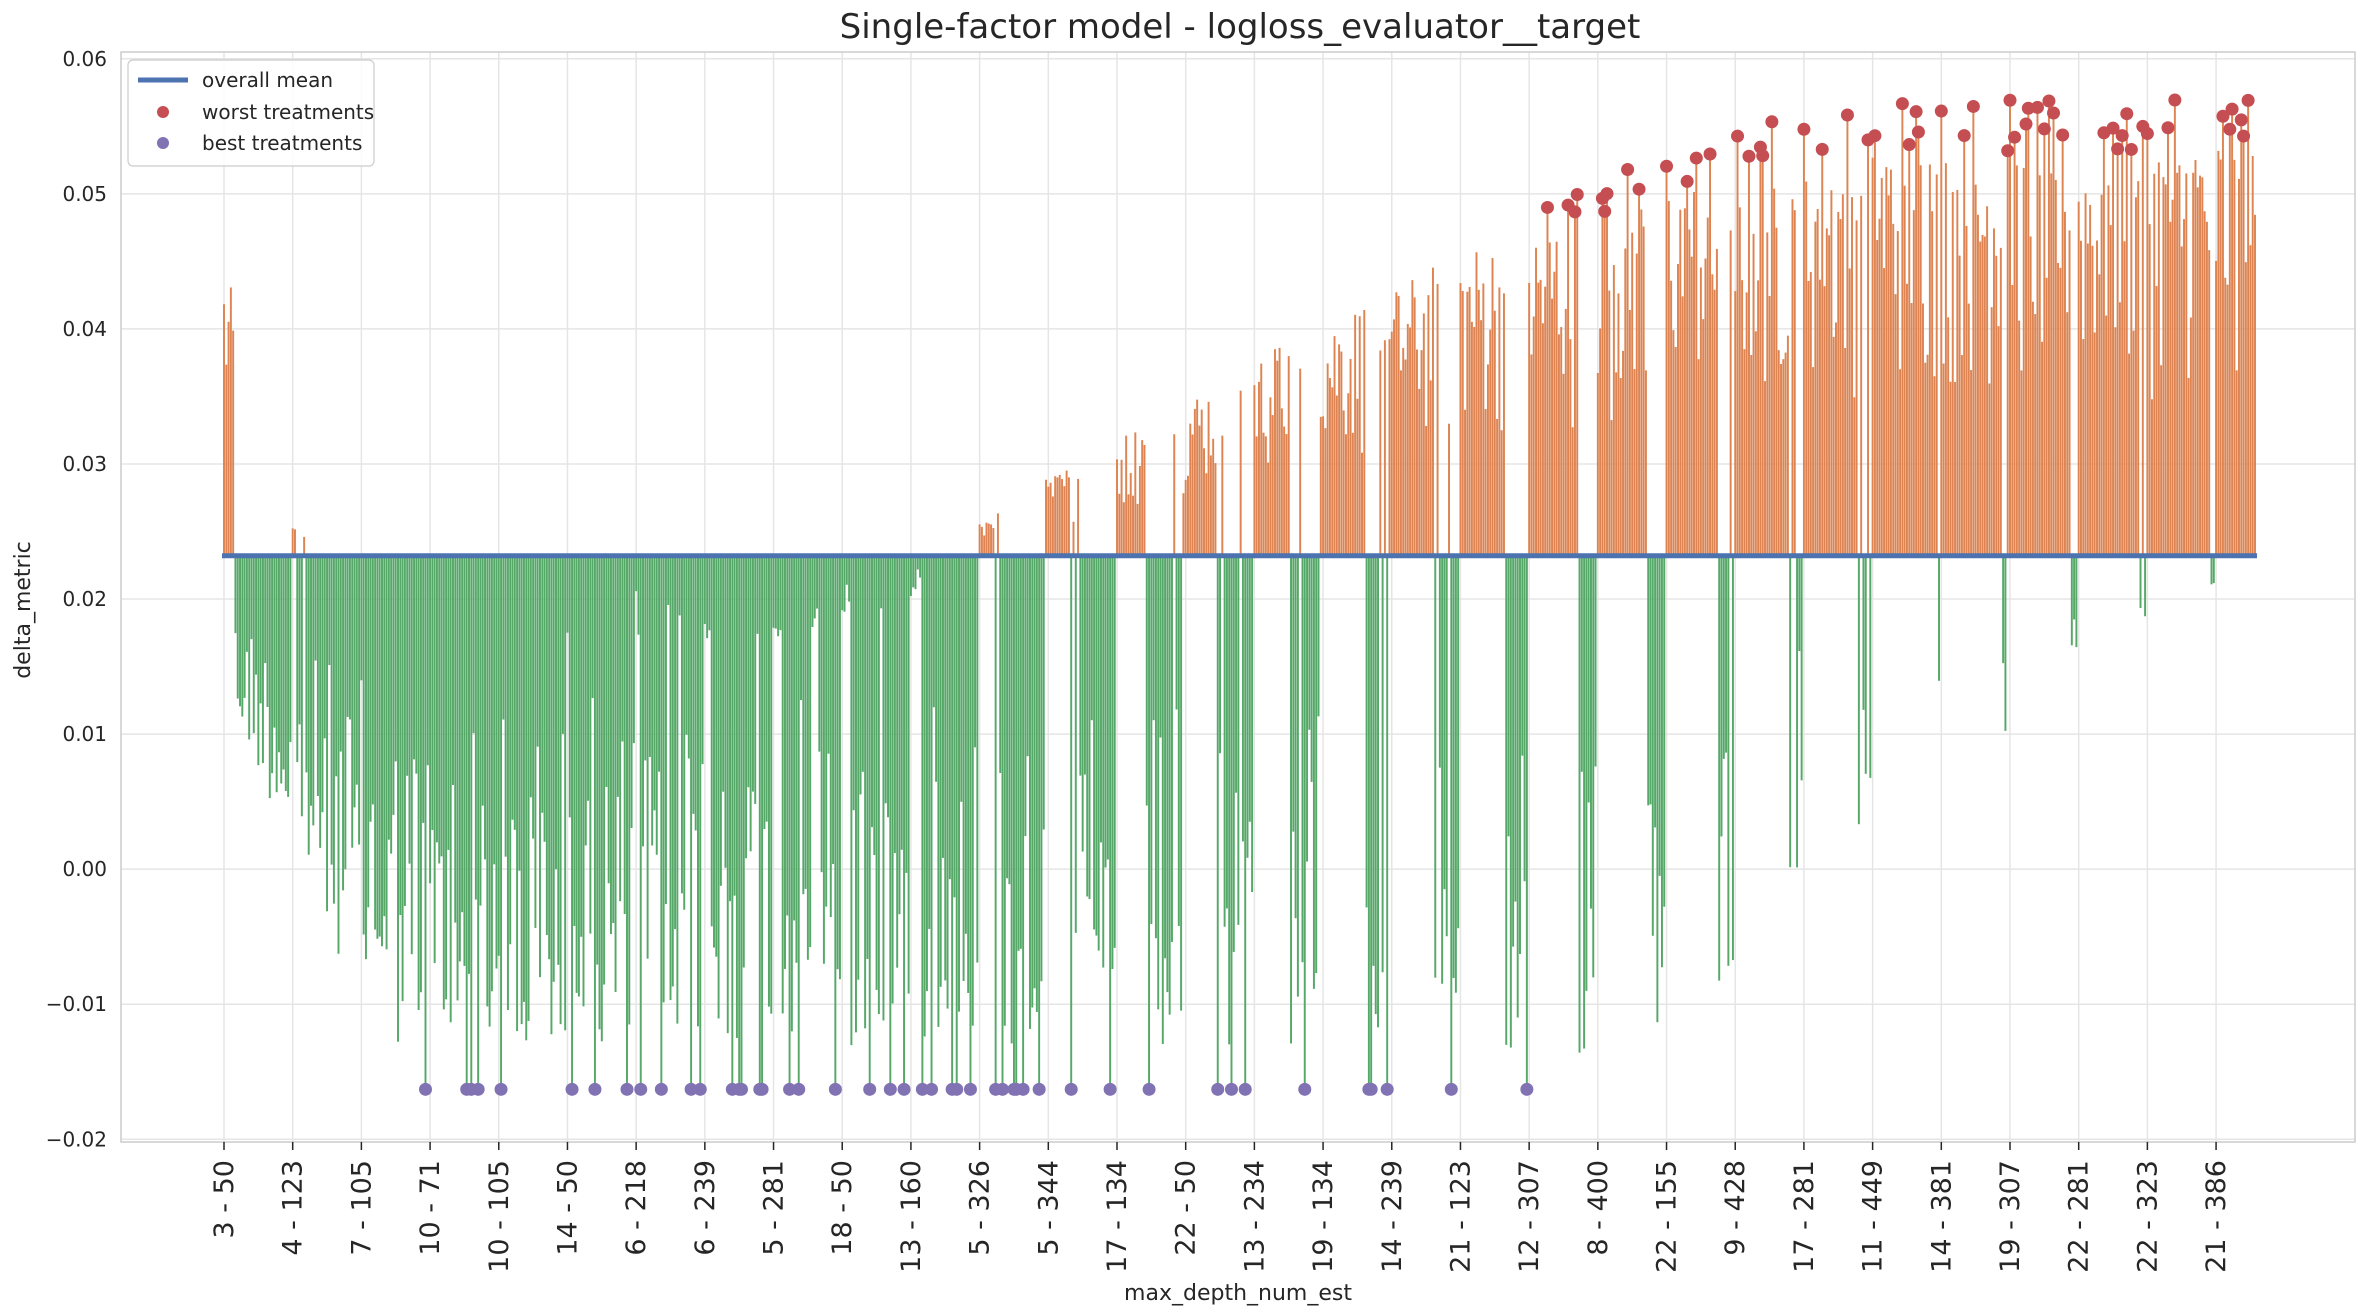 Image resolution: width=2372 pixels, height=1314 pixels. I want to click on x-tick-label: 3 - 50, so click(224, 1199).